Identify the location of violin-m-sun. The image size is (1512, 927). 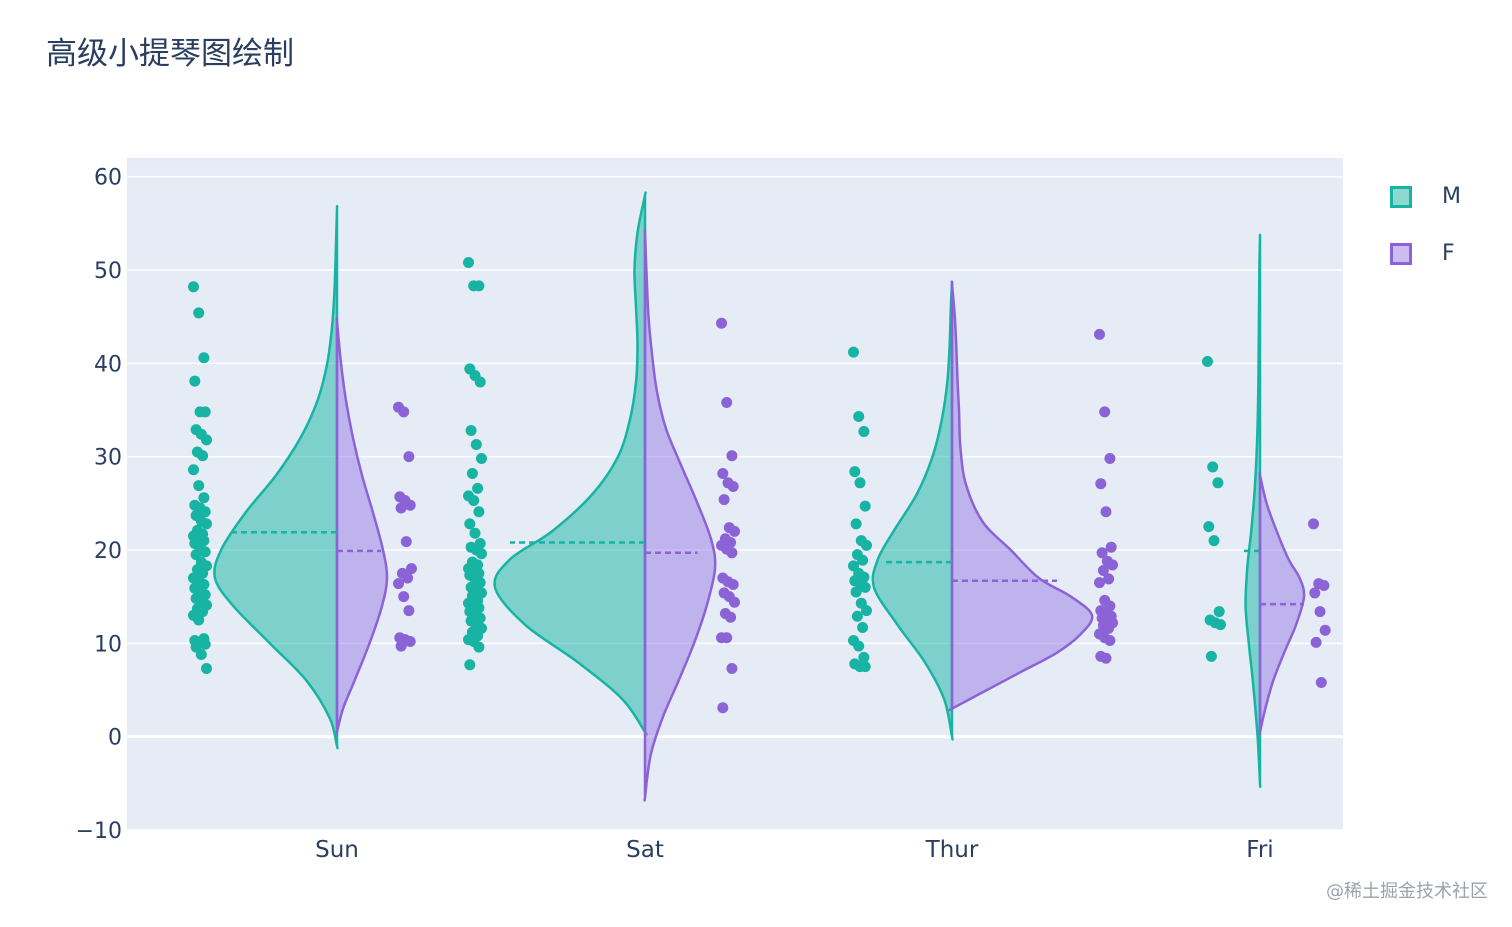
(276, 477).